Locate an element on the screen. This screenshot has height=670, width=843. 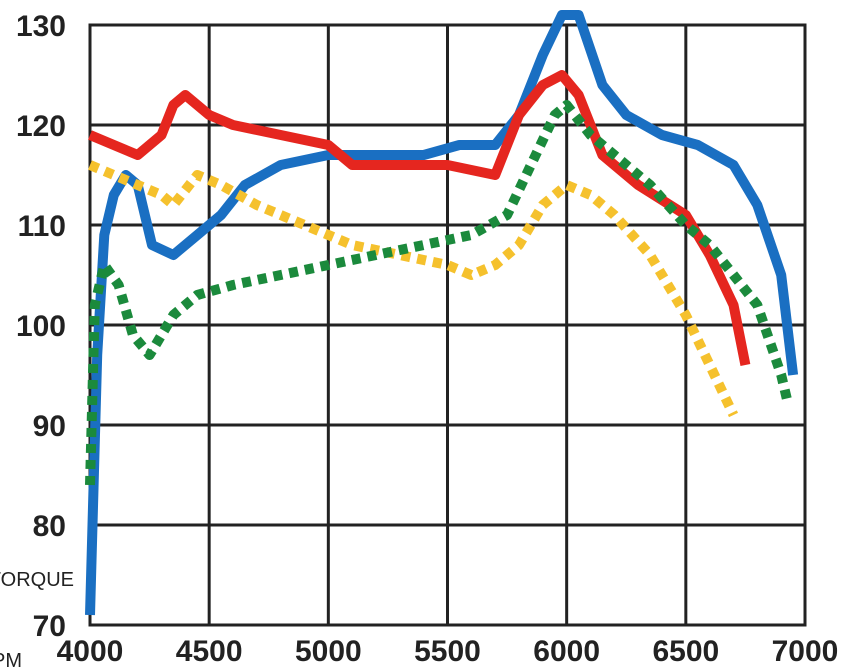
y-tick-label: 130 is located at coordinates (41, 26).